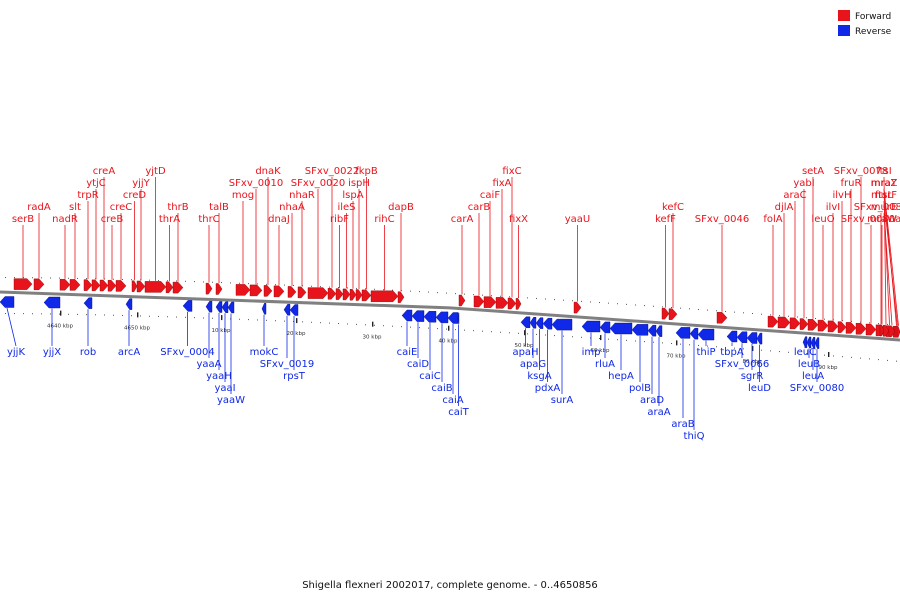  What do you see at coordinates (208, 364) in the screenshot?
I see `gene-label-reverse: yaaA` at bounding box center [208, 364].